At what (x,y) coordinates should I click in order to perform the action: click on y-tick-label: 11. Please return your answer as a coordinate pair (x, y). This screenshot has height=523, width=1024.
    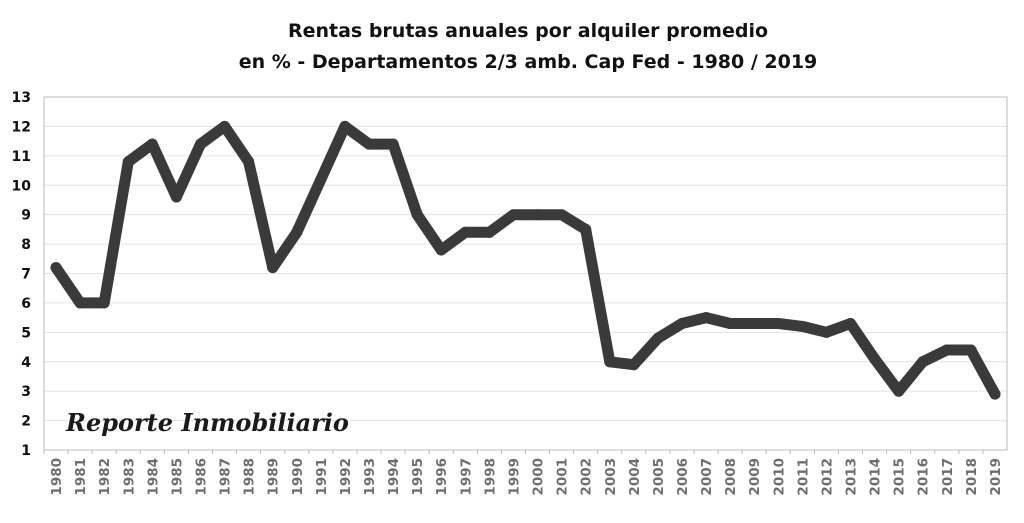
    Looking at the image, I should click on (21, 157).